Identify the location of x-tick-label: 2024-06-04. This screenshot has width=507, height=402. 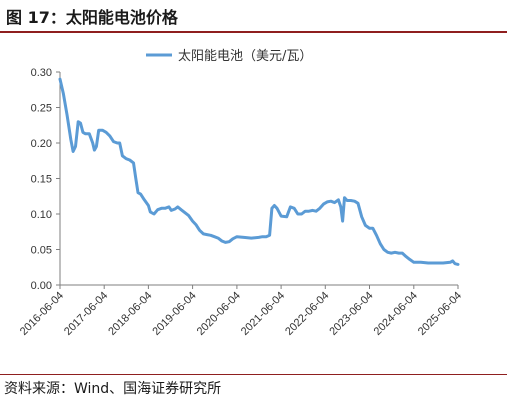
(396, 314).